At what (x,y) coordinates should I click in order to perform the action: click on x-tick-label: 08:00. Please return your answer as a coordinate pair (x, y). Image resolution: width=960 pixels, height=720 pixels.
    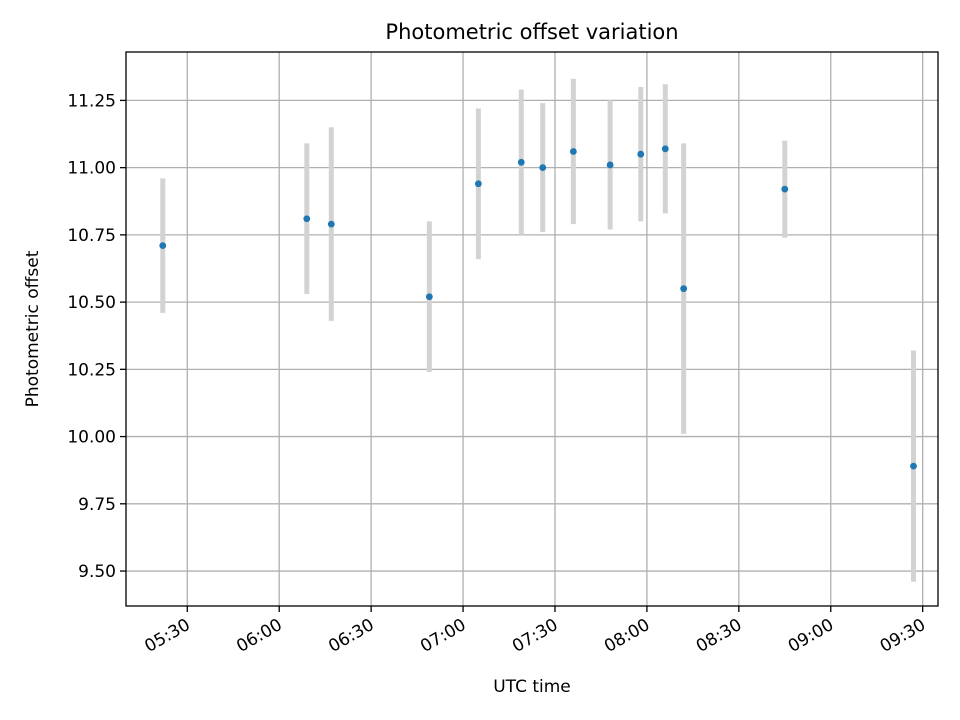
    Looking at the image, I should click on (627, 636).